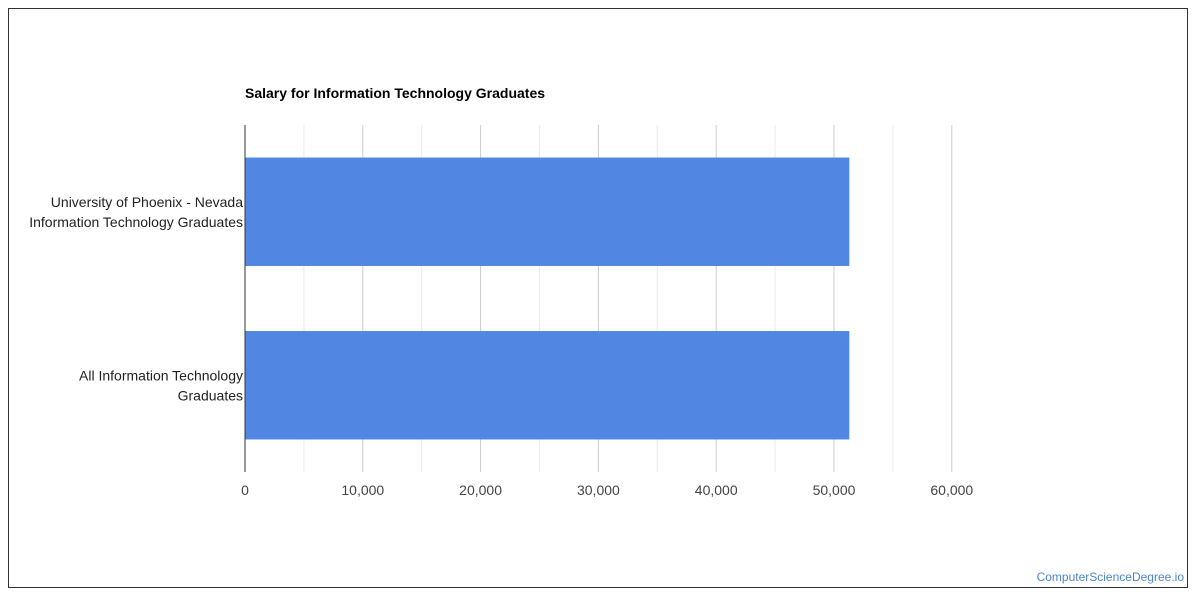 The width and height of the screenshot is (1200, 600). What do you see at coordinates (362, 490) in the screenshot?
I see `x-tick-label: 10,000` at bounding box center [362, 490].